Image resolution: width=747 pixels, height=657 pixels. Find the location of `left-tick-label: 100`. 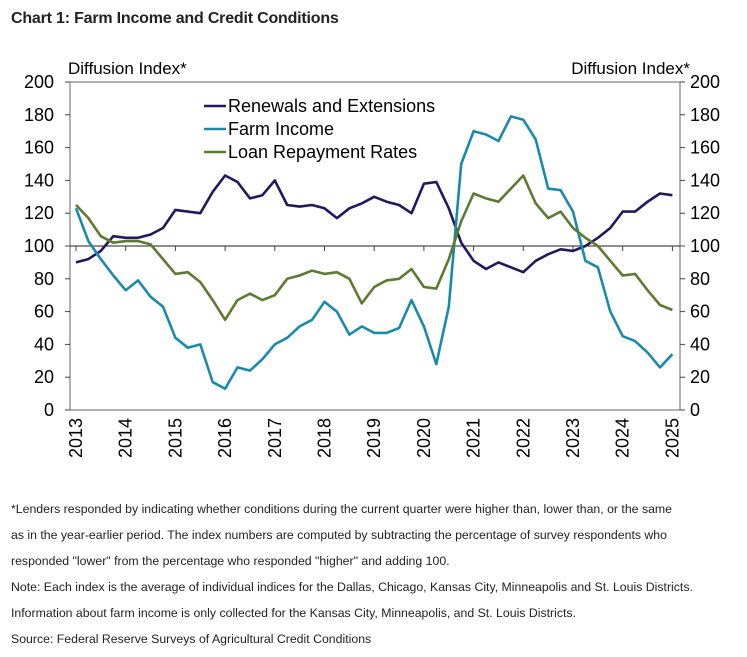

left-tick-label: 100 is located at coordinates (39, 246).